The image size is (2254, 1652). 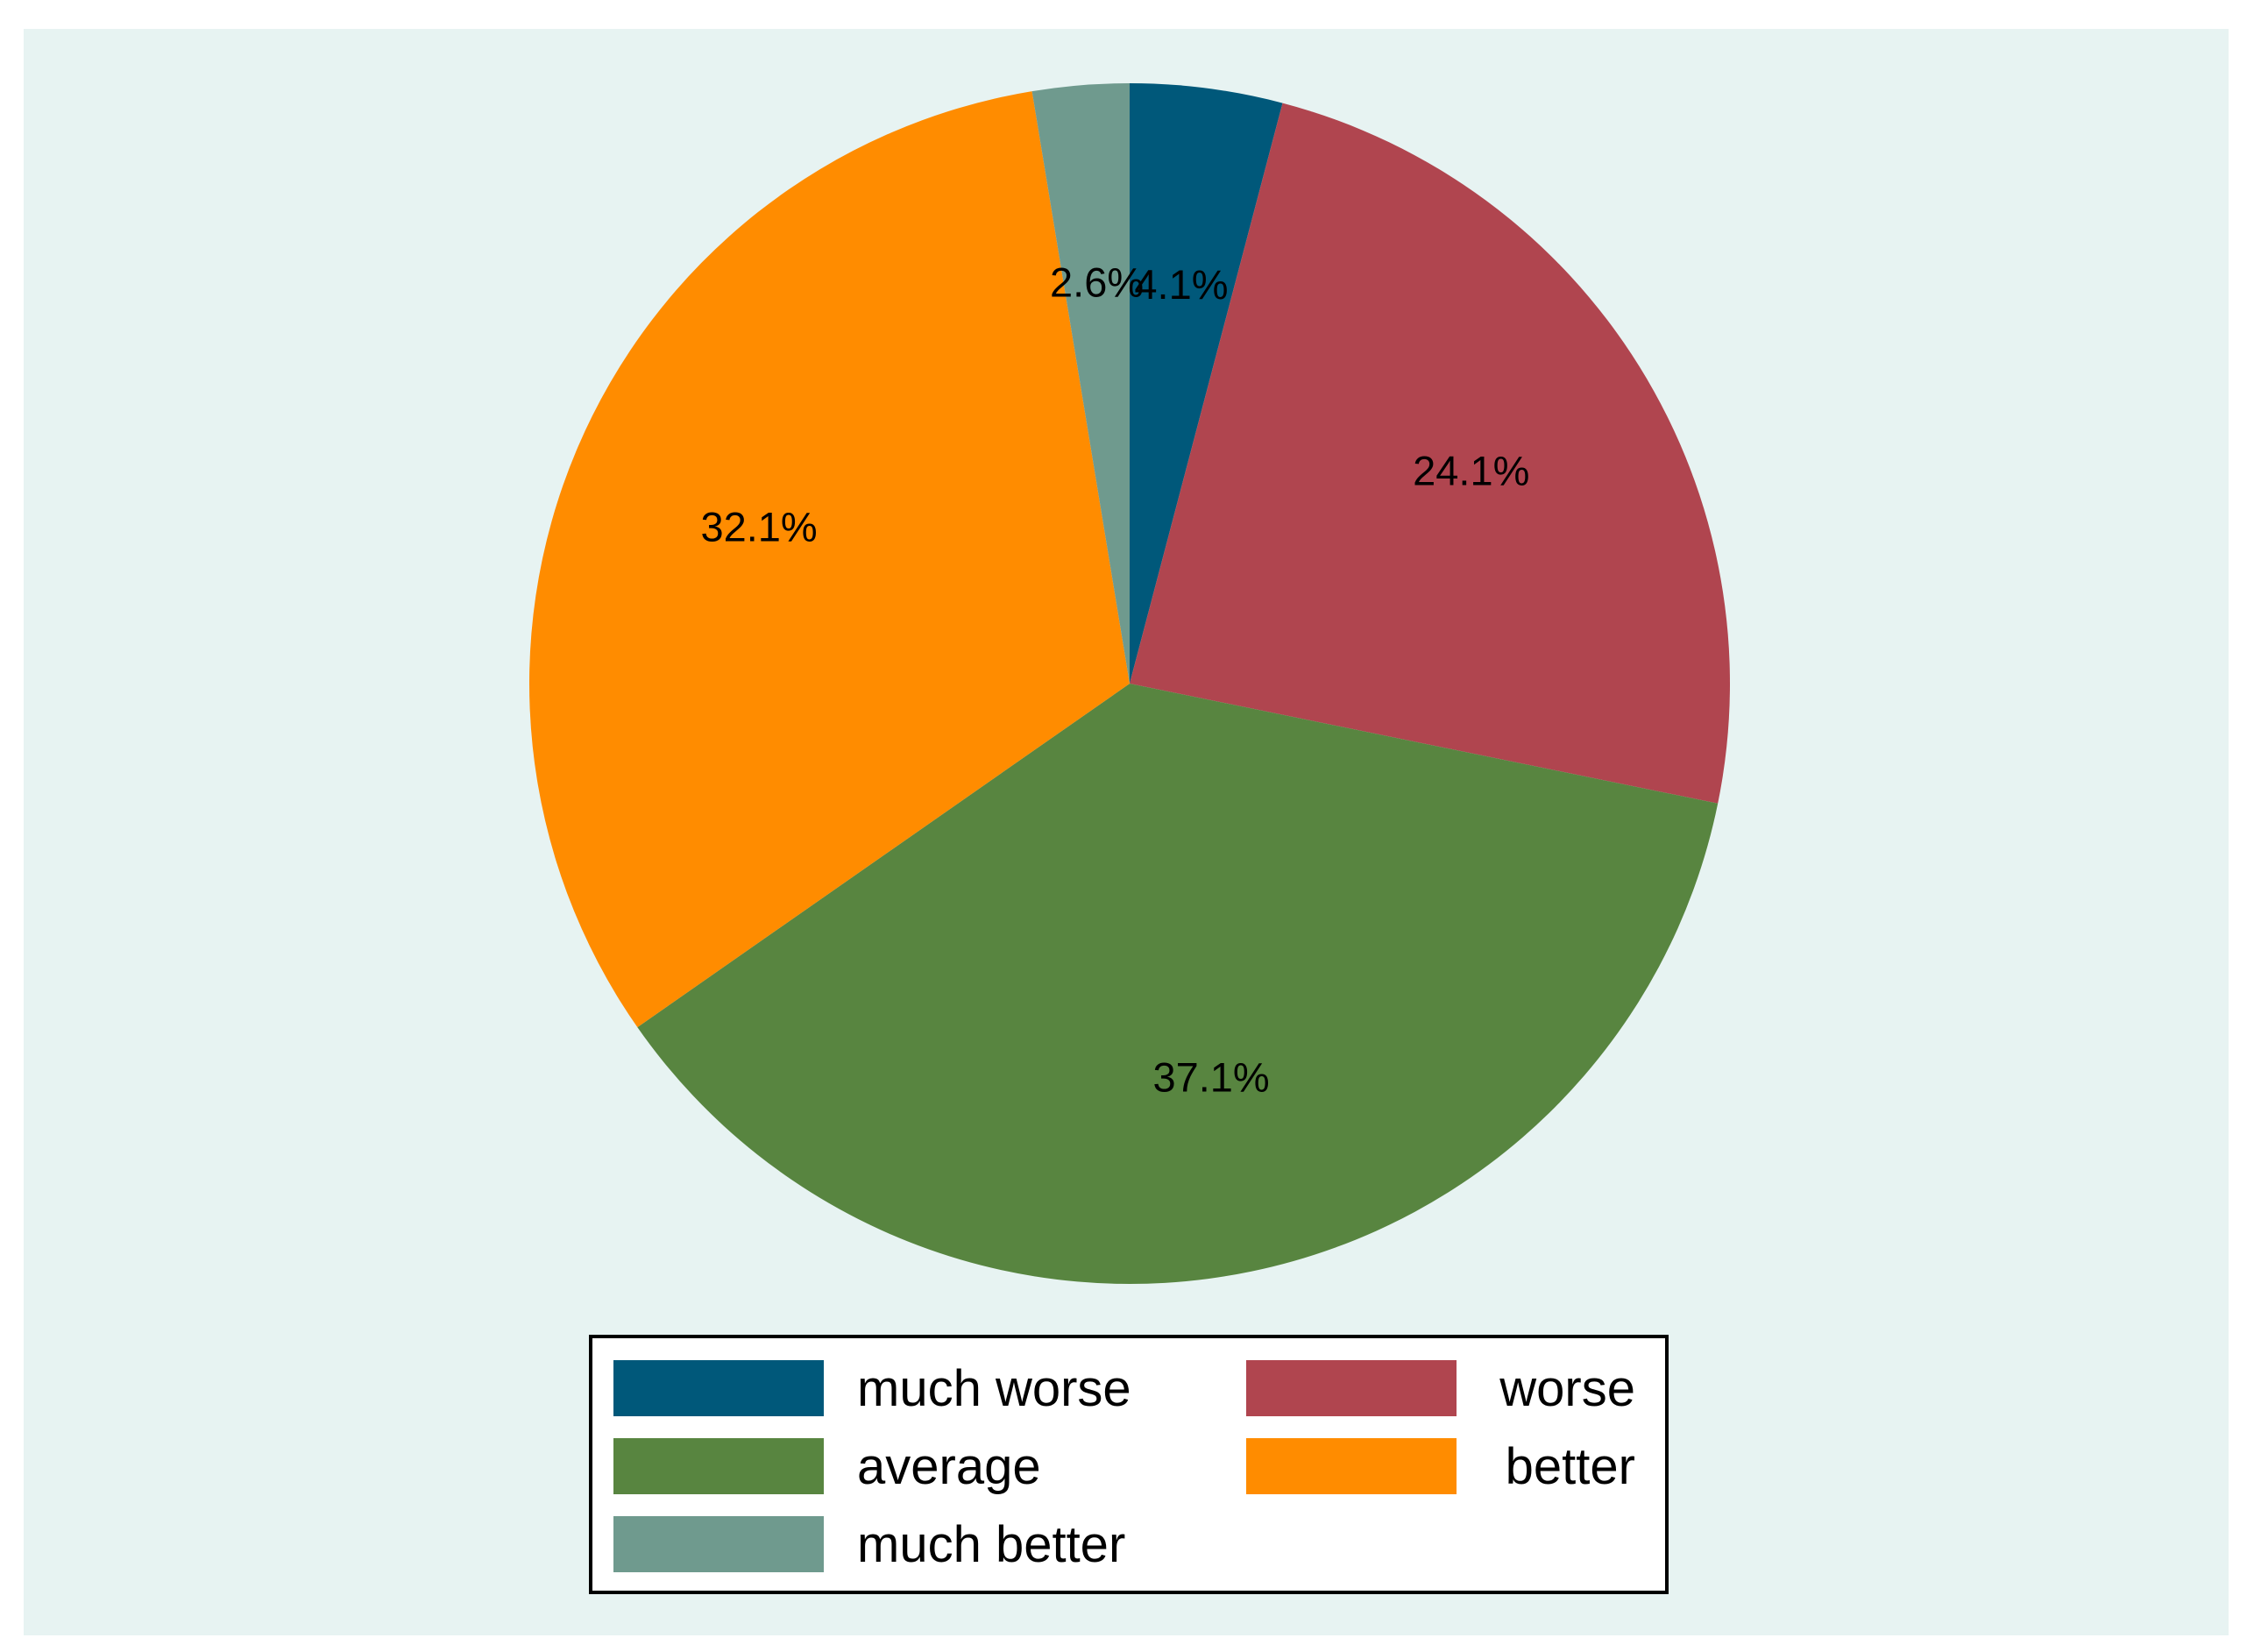 What do you see at coordinates (719, 1388) in the screenshot?
I see `legend-swatch-much-worse` at bounding box center [719, 1388].